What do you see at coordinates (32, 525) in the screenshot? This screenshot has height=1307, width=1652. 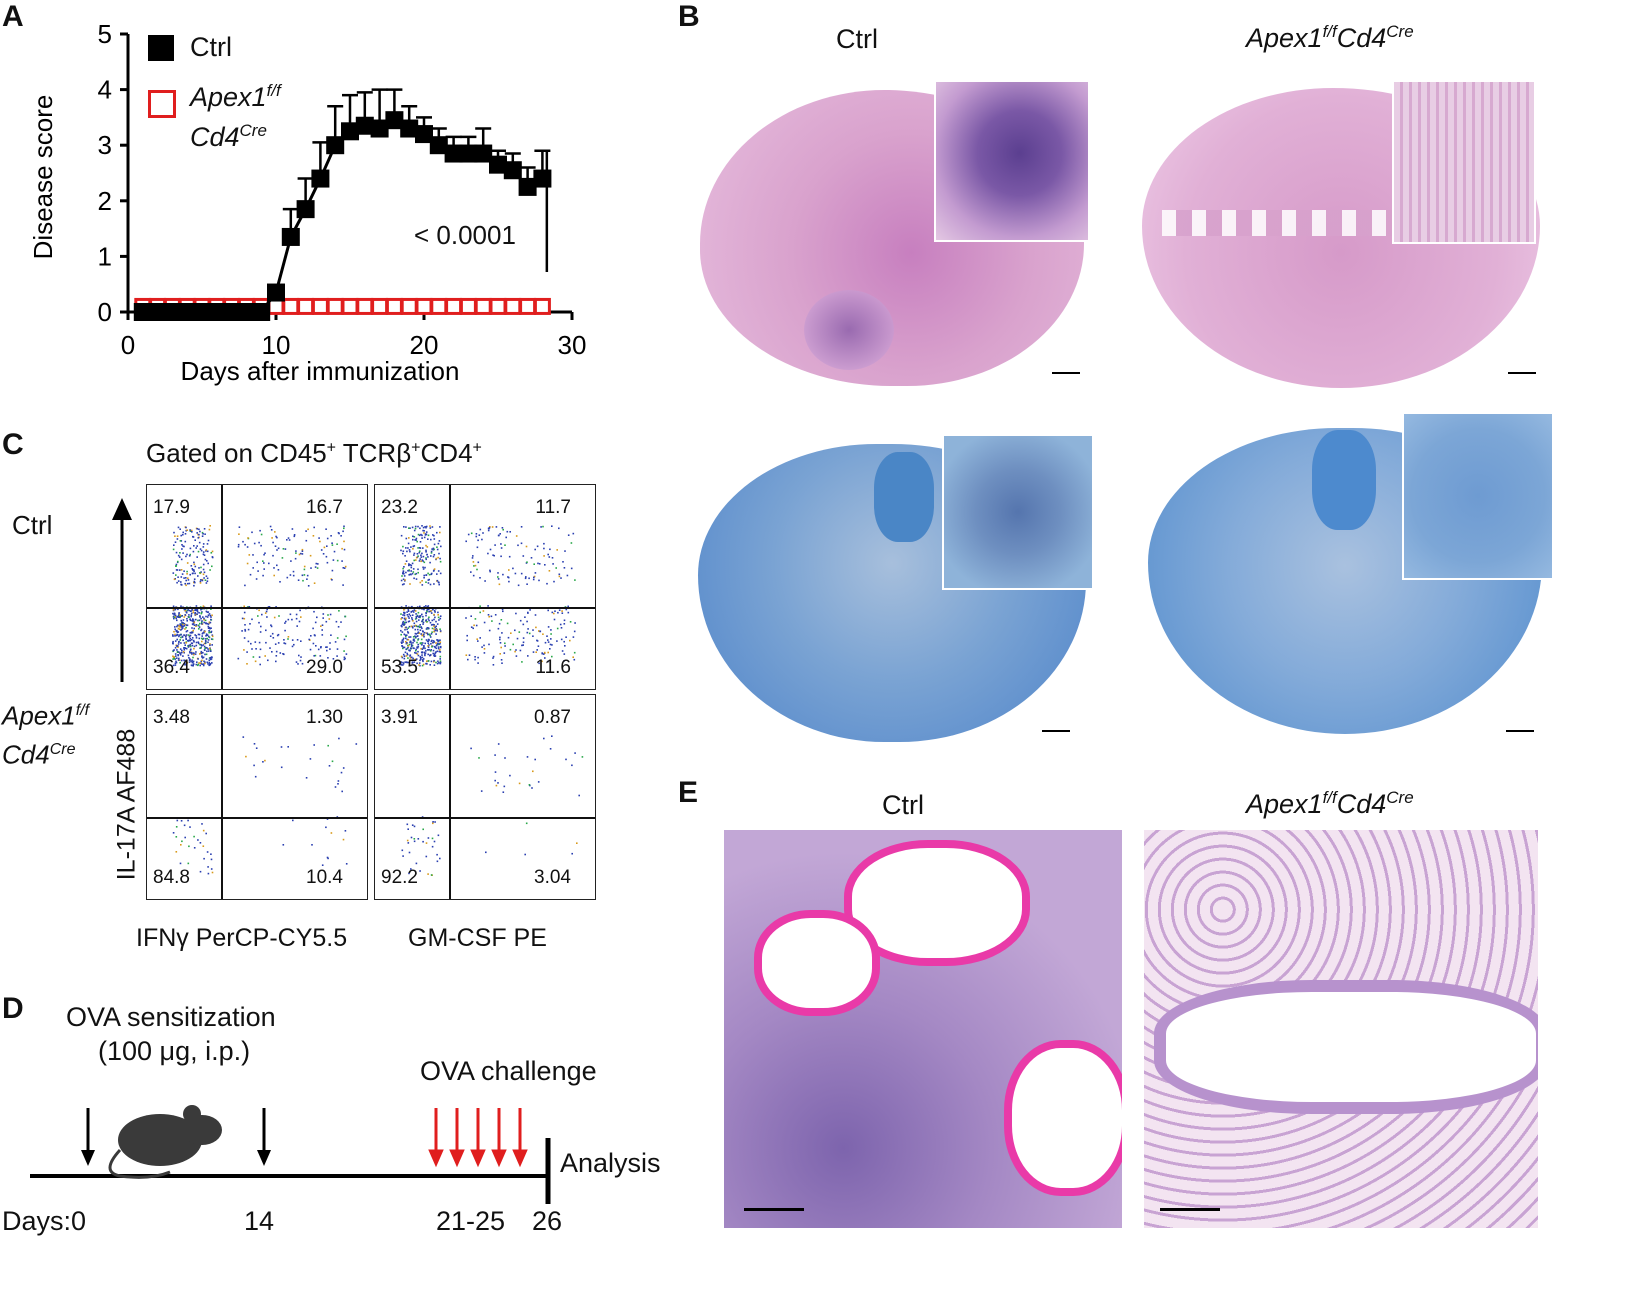 I see `row-label-ctrl: Ctrl` at bounding box center [32, 525].